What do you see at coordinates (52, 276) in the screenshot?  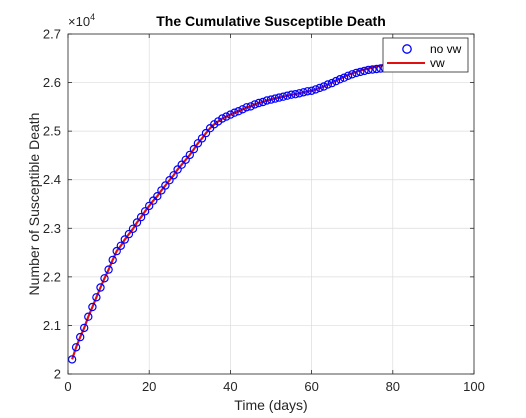 I see `y-tick-label: 2.2` at bounding box center [52, 276].